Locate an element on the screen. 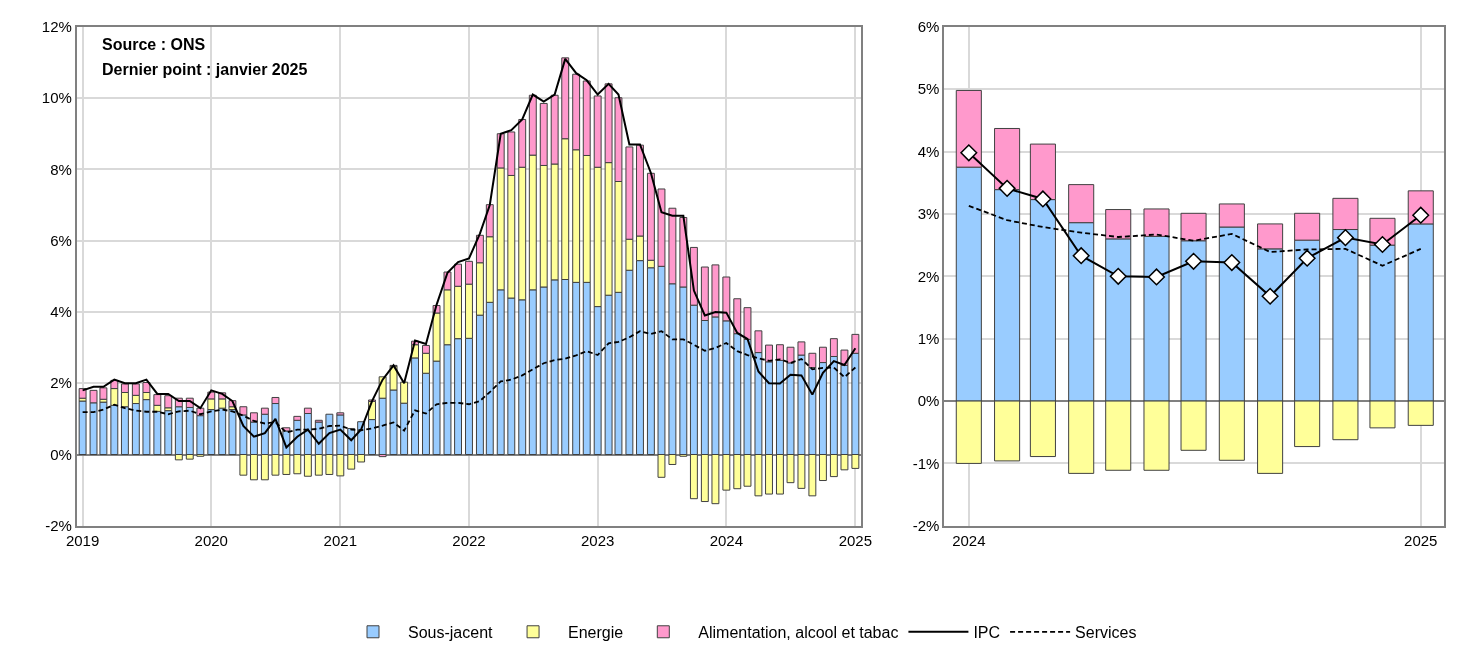 The image size is (1480, 649). x-tick-label: 2021 is located at coordinates (340, 540).